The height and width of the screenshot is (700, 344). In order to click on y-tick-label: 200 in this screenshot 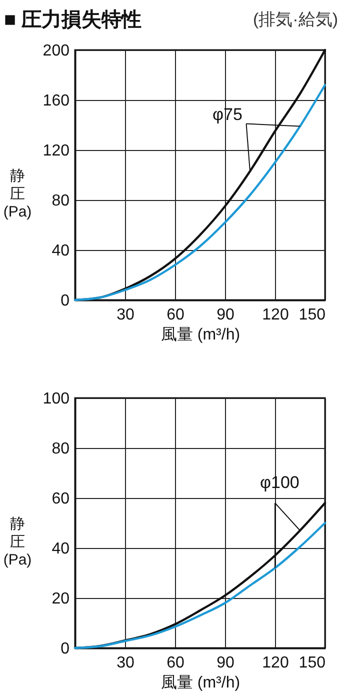, I will do `click(56, 51)`.